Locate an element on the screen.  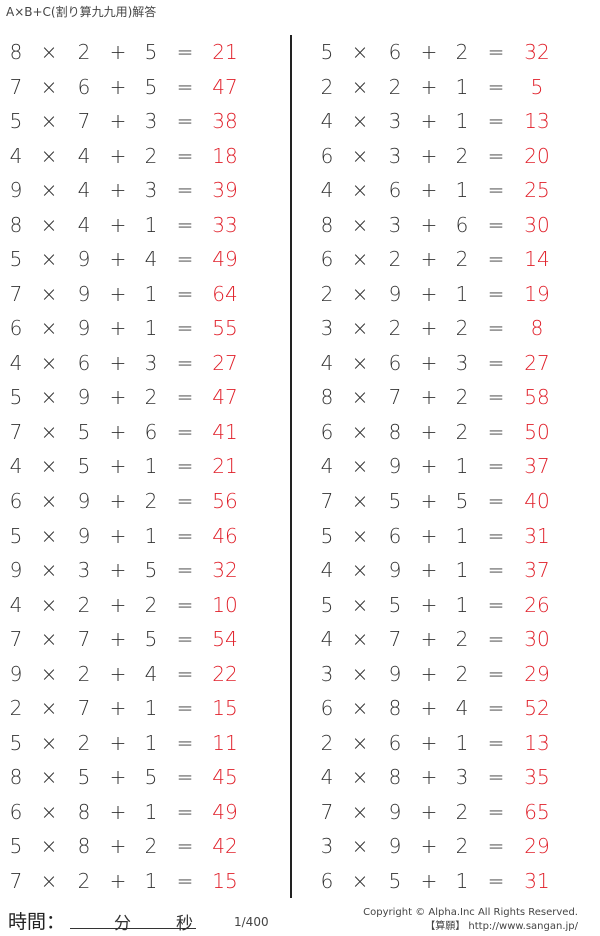
answer: 47 is located at coordinates (225, 86).